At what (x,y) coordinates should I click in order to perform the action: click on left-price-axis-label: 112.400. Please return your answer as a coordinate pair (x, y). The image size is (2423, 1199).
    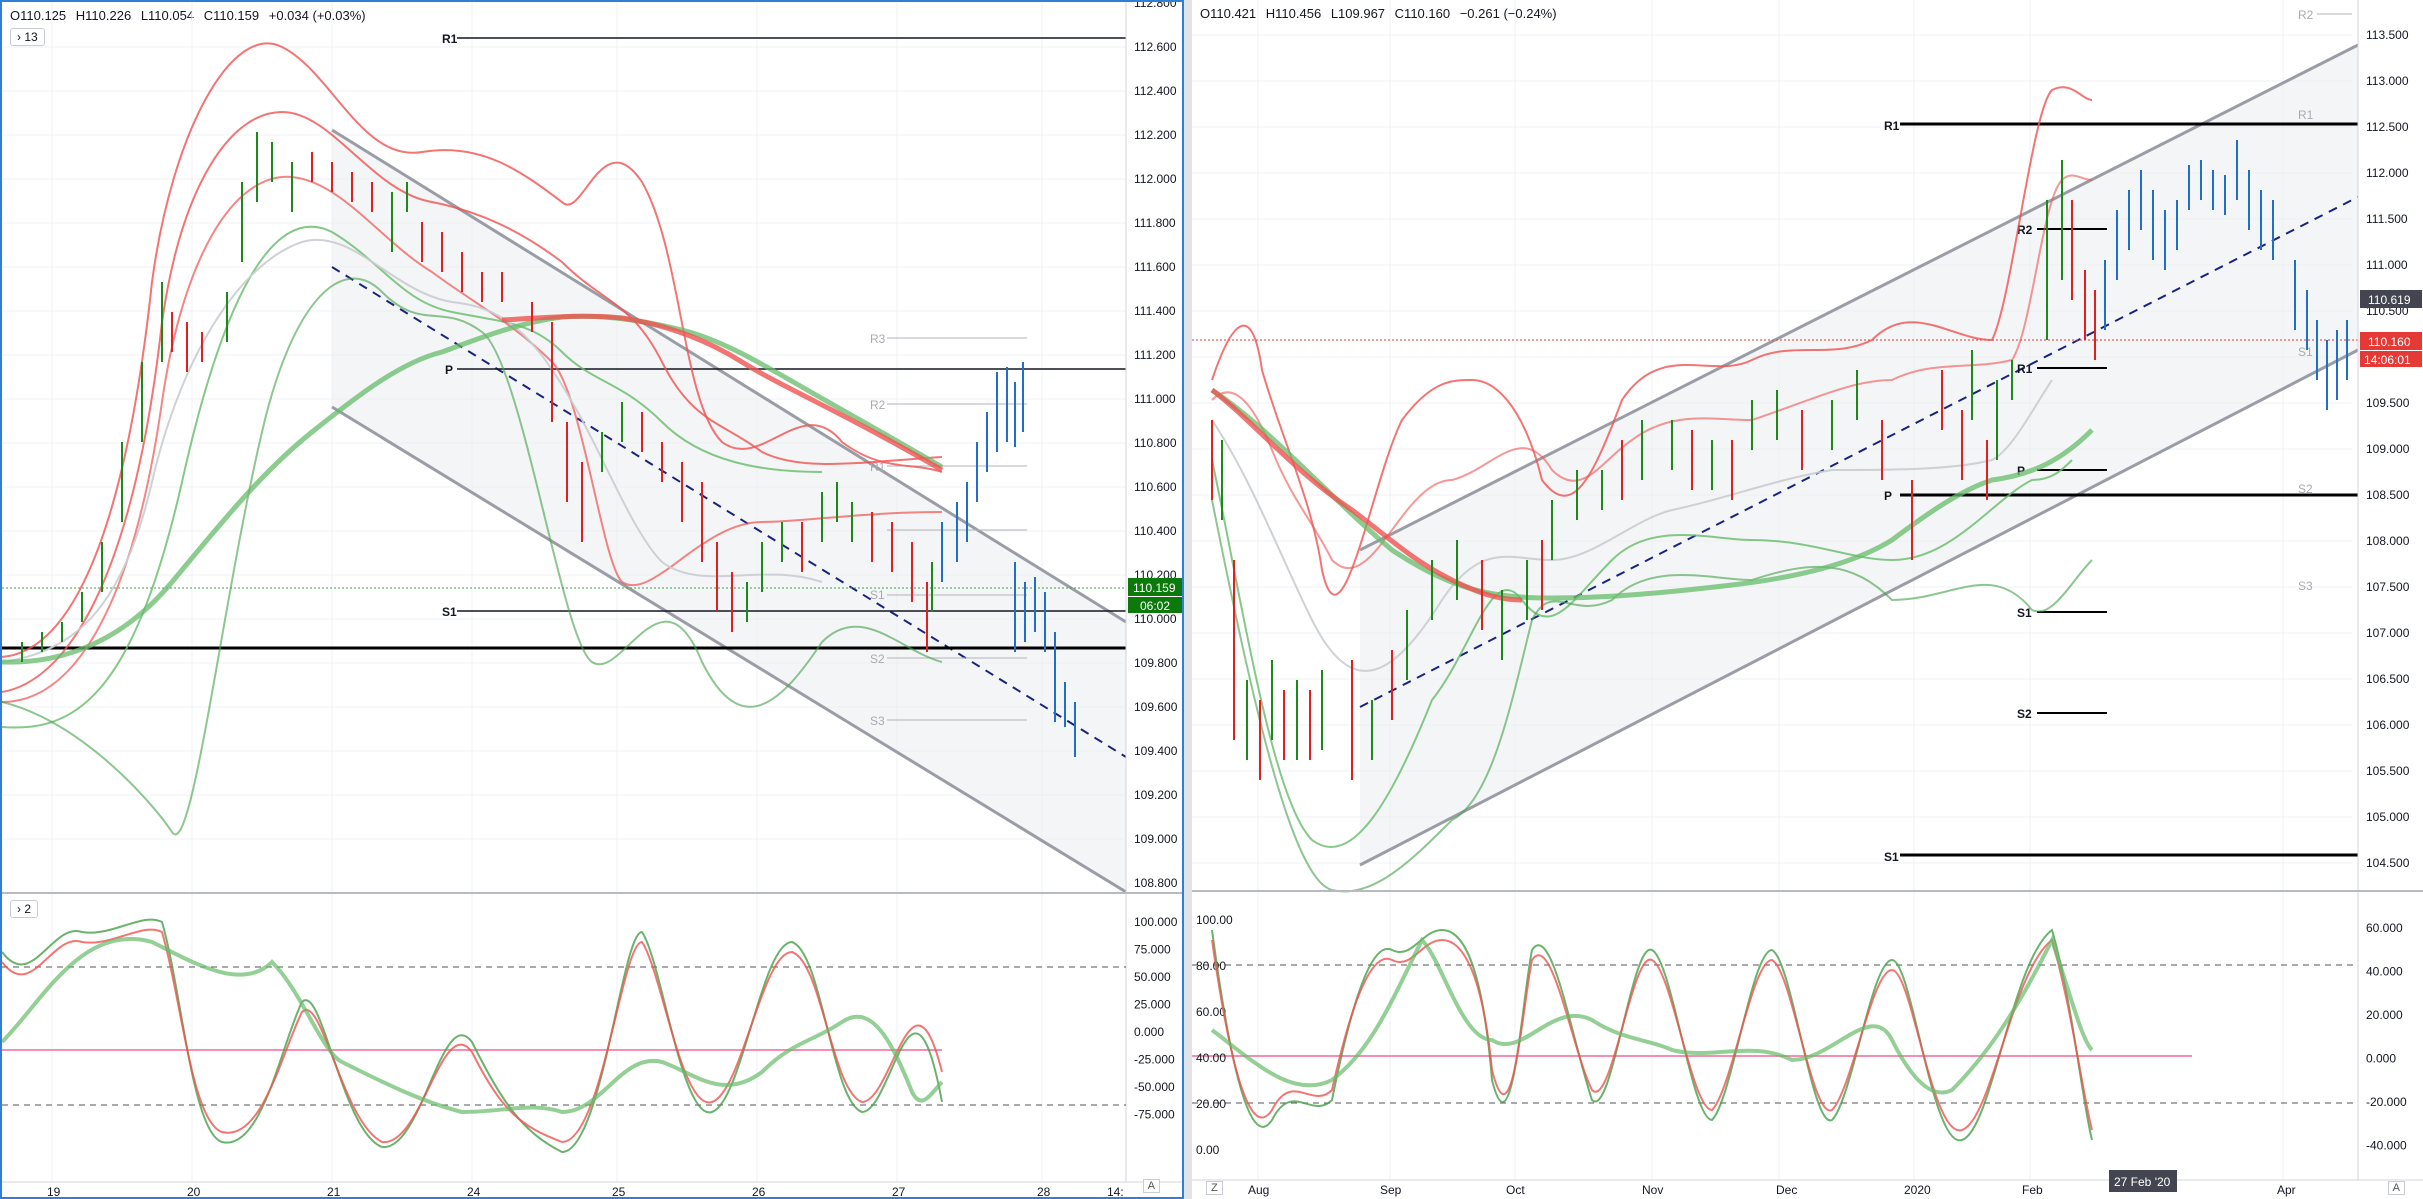
    Looking at the image, I should click on (1155, 91).